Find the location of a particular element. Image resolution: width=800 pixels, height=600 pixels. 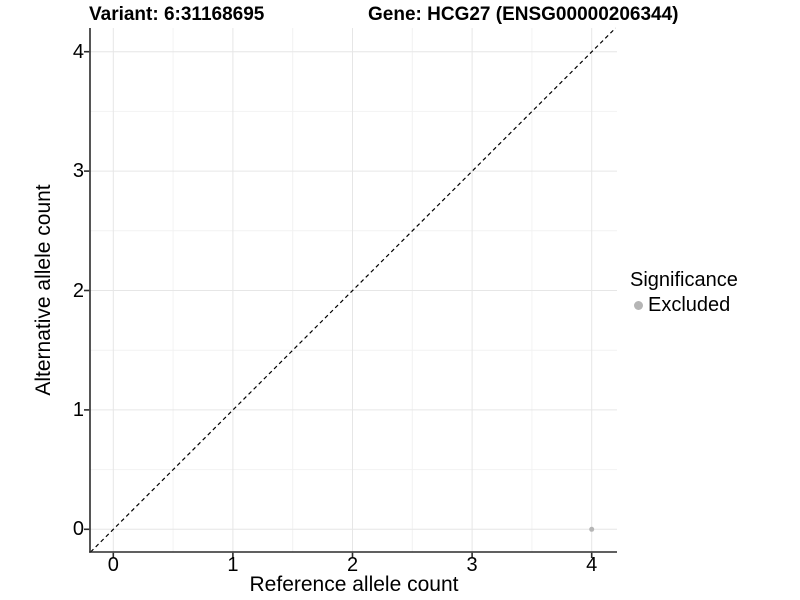

legend-item-excluded: Excluded is located at coordinates (684, 305).